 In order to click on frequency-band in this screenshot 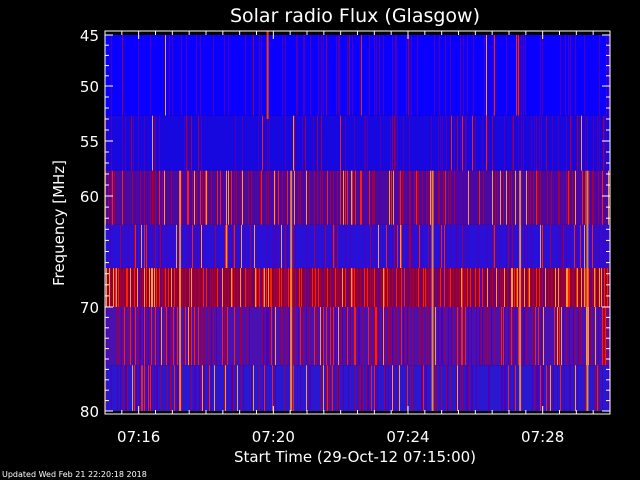, I will do `click(357, 75)`.